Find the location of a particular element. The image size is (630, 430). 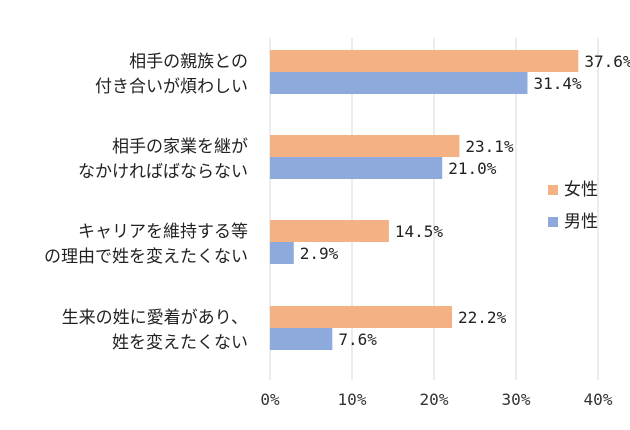

x-tick-label: 10% is located at coordinates (352, 399).